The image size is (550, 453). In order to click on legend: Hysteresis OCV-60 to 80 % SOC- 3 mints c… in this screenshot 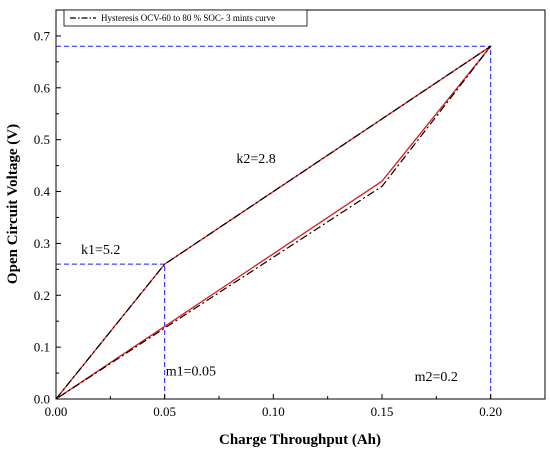, I will do `click(185, 18)`.